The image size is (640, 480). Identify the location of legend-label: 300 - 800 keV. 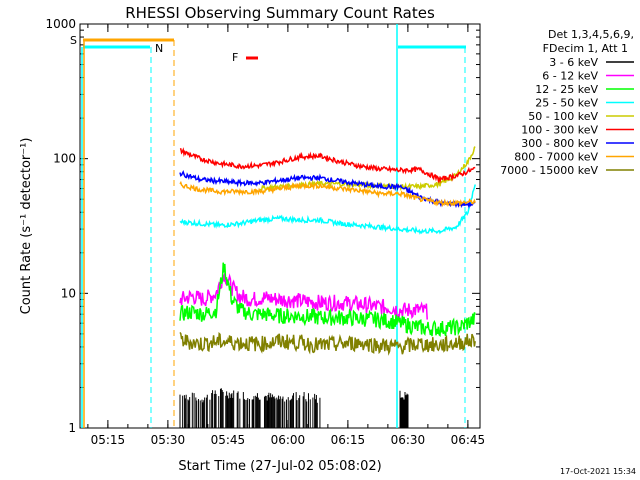
(559, 143).